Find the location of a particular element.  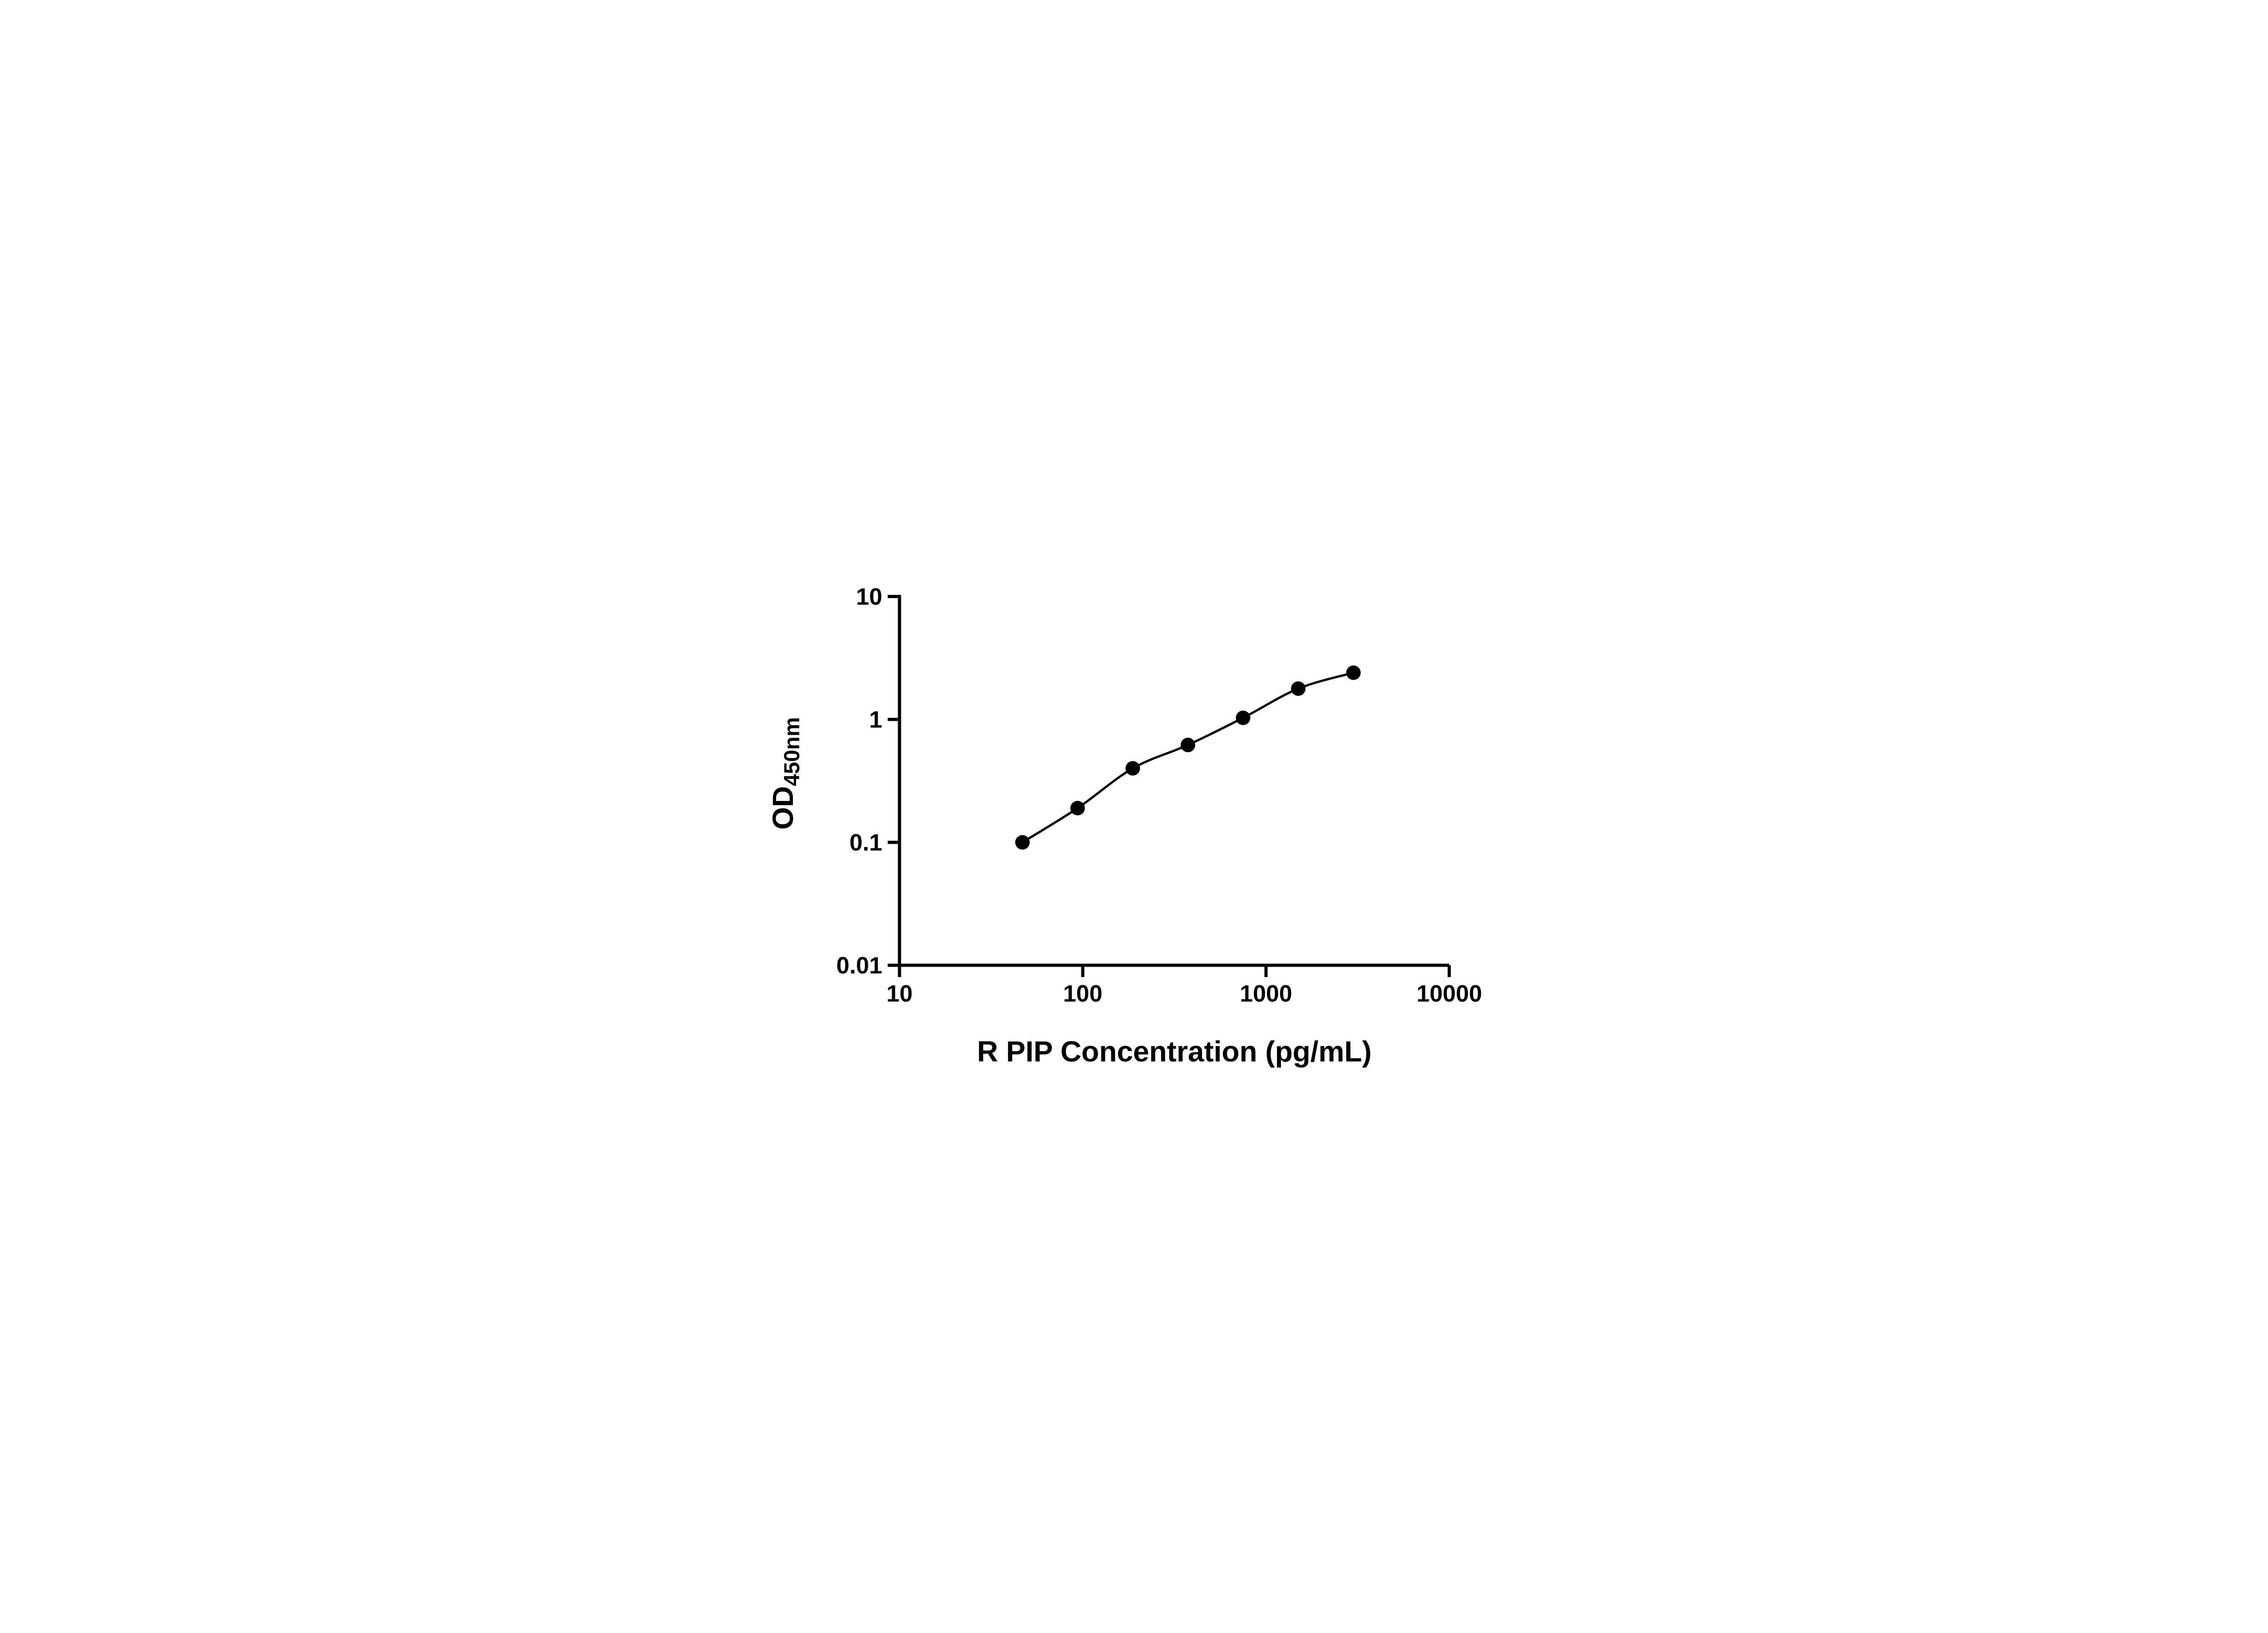

plot-area is located at coordinates (1188, 757).